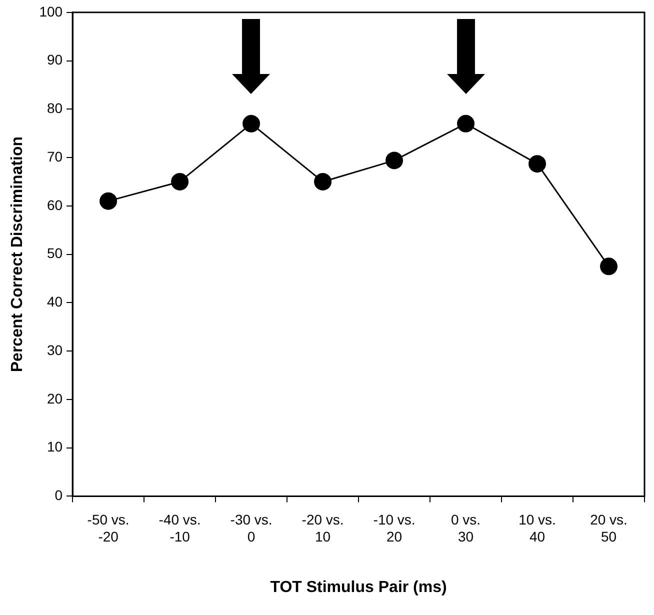 This screenshot has width=654, height=615. I want to click on y-axis-title: Percent Correct Discrimination, so click(17, 254).